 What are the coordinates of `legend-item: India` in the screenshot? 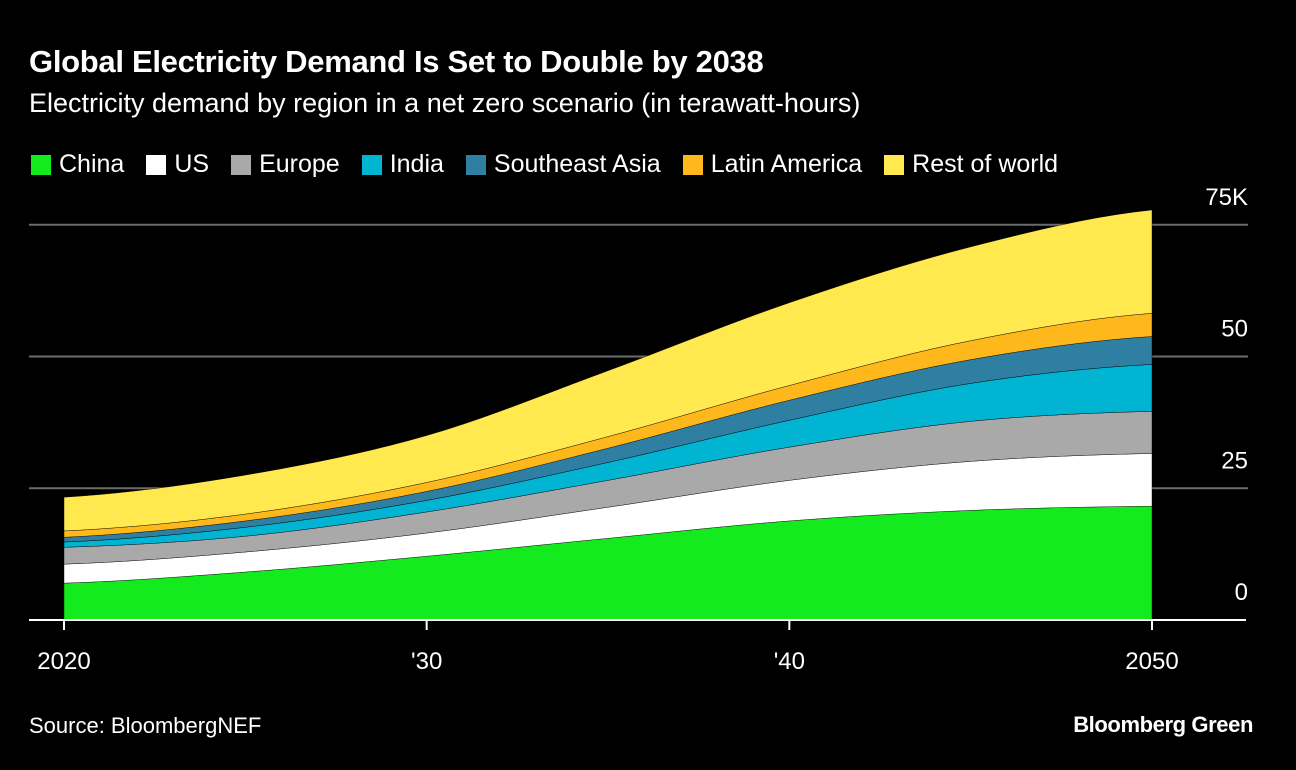 It's located at (402, 164).